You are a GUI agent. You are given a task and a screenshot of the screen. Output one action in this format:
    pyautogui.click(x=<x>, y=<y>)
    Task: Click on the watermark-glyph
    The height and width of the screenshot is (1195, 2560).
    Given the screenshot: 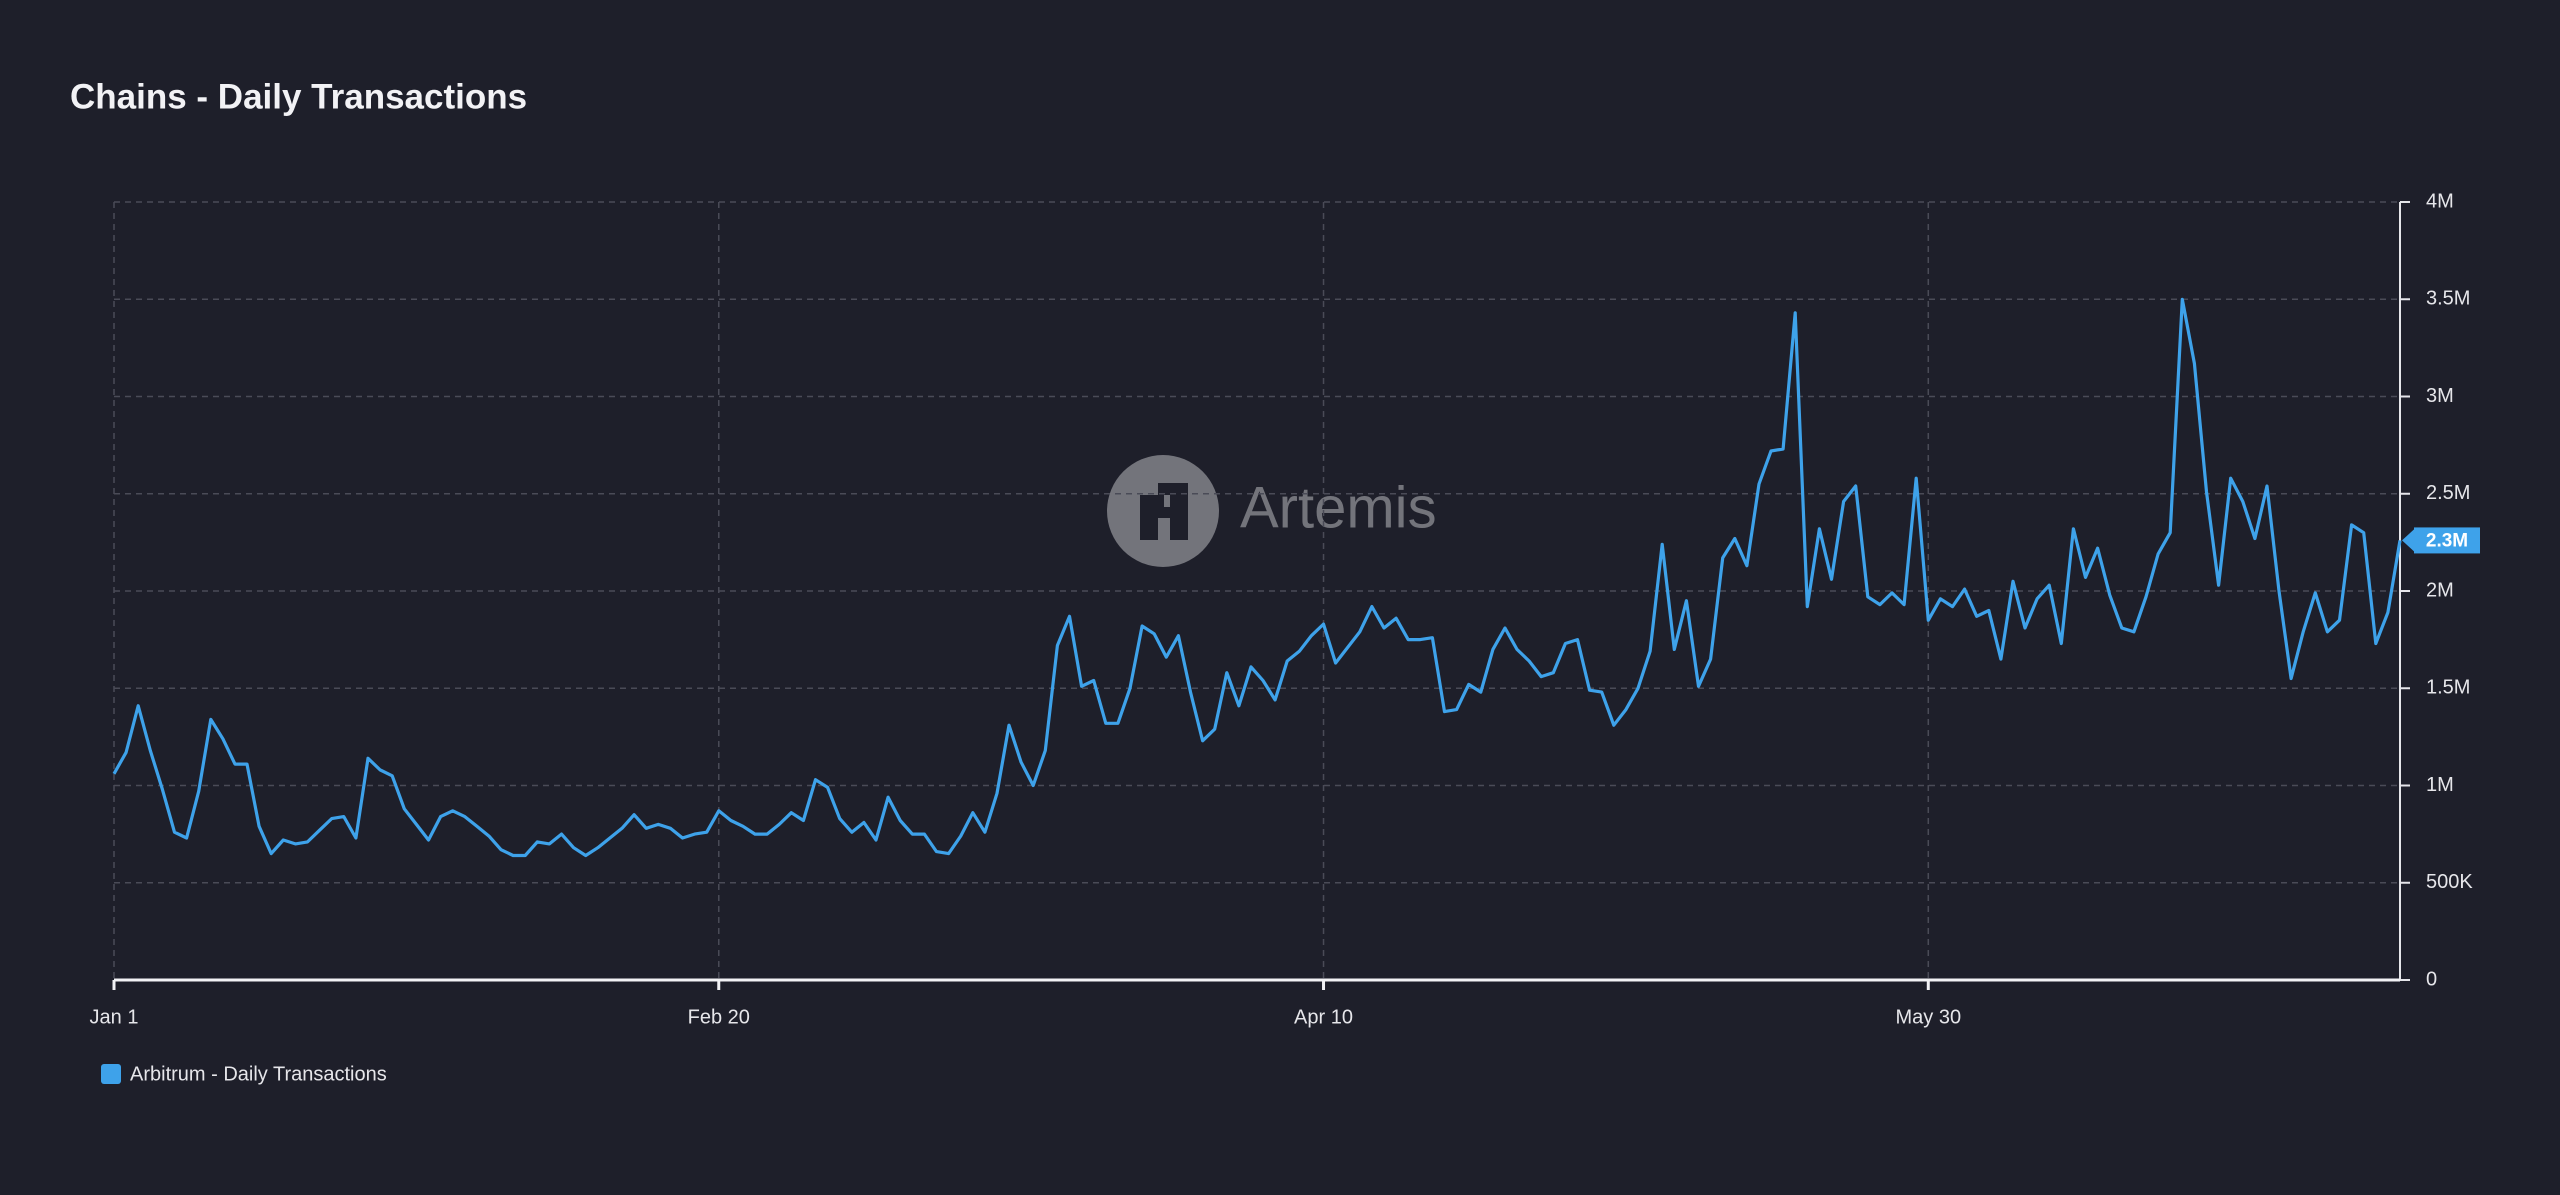 What is the action you would take?
    pyautogui.click(x=1164, y=511)
    